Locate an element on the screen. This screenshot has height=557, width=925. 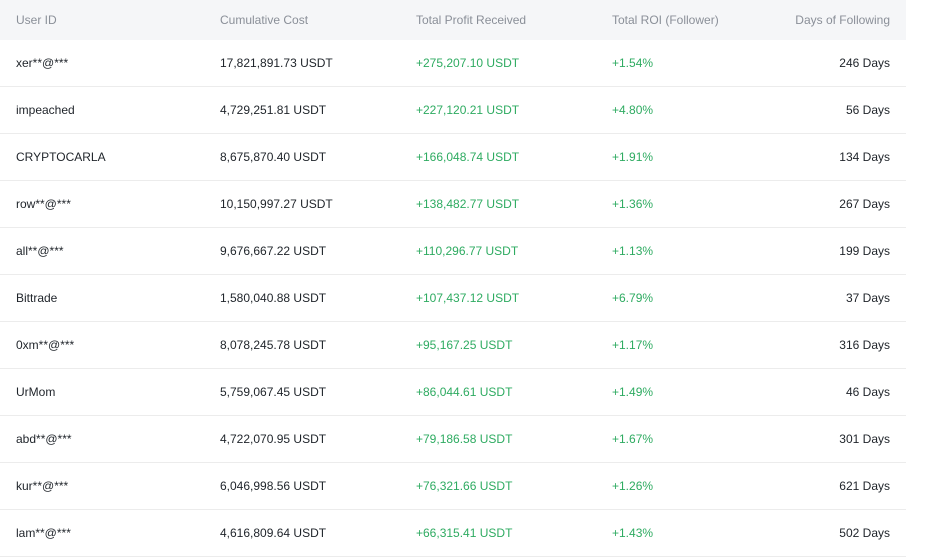
cell-user-id: lam**@*** is located at coordinates (43, 533).